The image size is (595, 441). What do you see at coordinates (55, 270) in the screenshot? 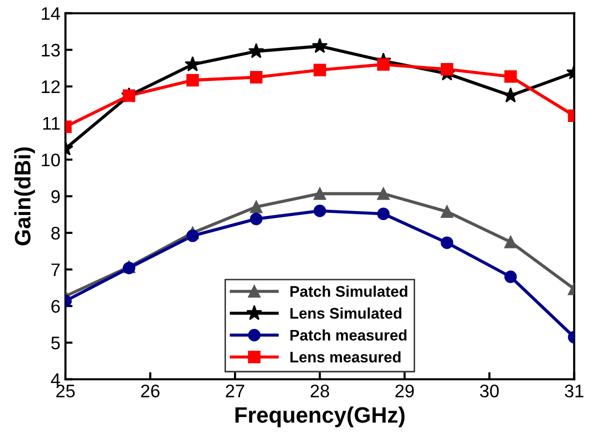
I see `y-tick-label: 7` at bounding box center [55, 270].